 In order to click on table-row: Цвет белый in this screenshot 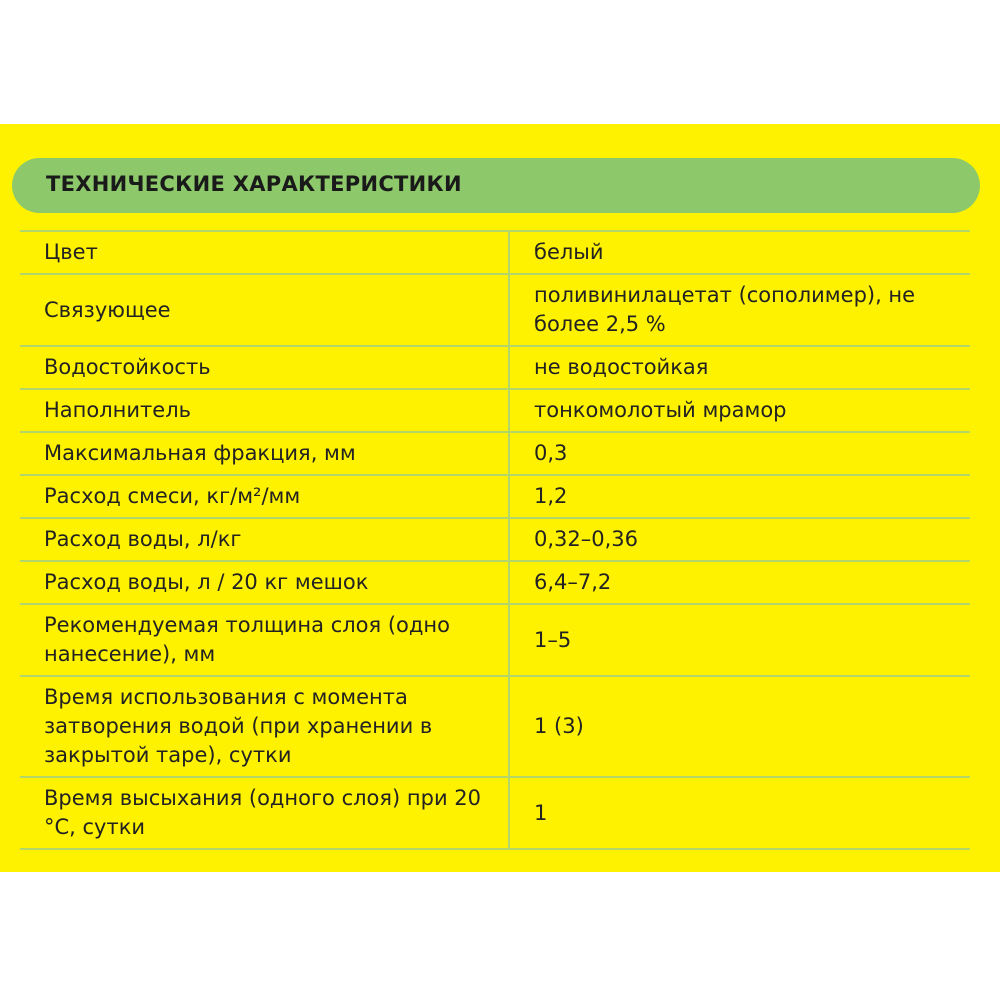, I will do `click(495, 252)`.